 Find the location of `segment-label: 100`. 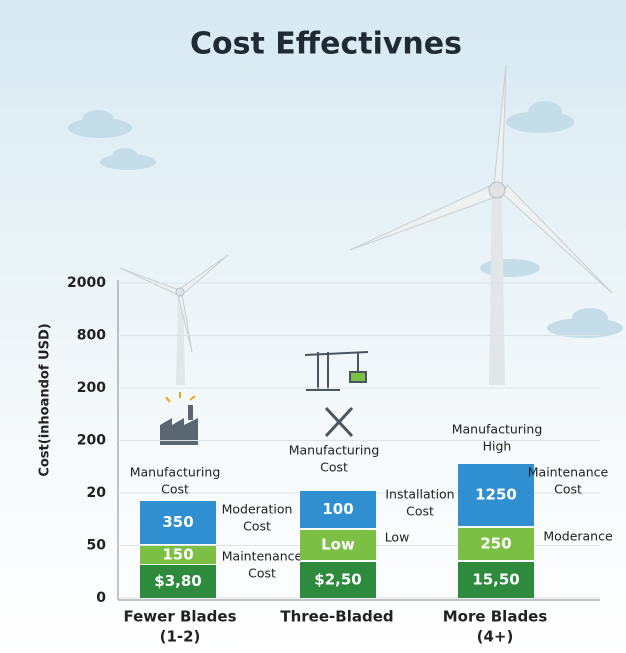

segment-label: 100 is located at coordinates (337, 509).